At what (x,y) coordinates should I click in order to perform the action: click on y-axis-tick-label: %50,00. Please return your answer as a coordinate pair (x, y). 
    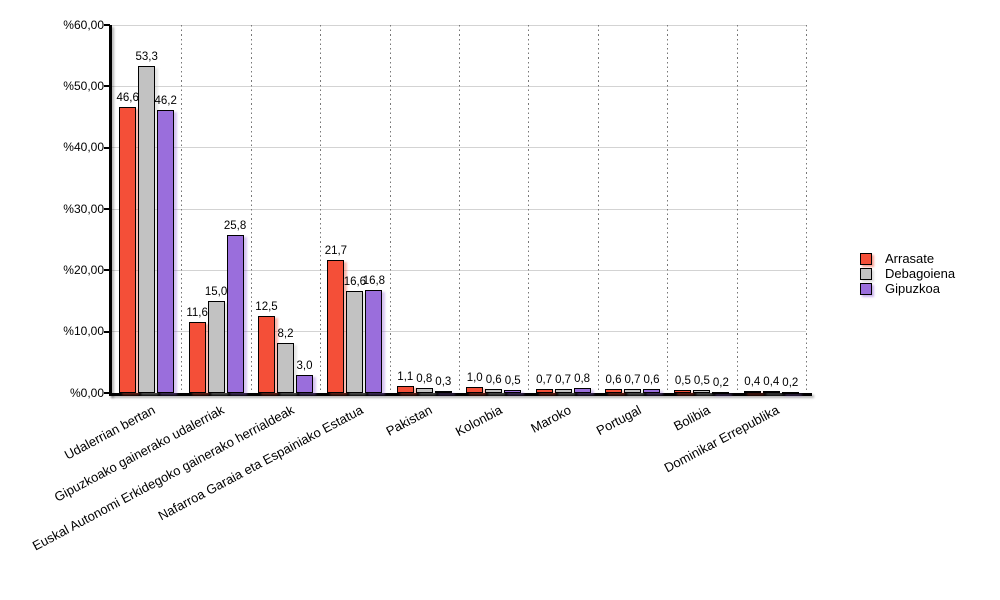
    Looking at the image, I should click on (83, 85).